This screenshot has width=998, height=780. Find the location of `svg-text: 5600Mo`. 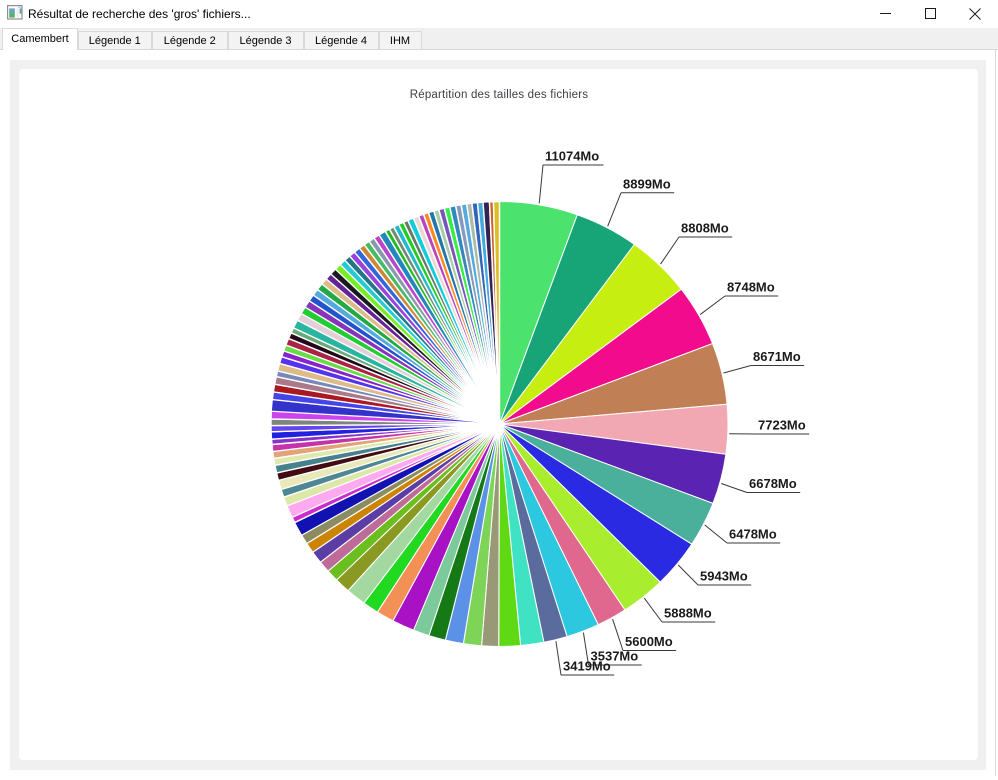

svg-text: 5600Mo is located at coordinates (649, 641).